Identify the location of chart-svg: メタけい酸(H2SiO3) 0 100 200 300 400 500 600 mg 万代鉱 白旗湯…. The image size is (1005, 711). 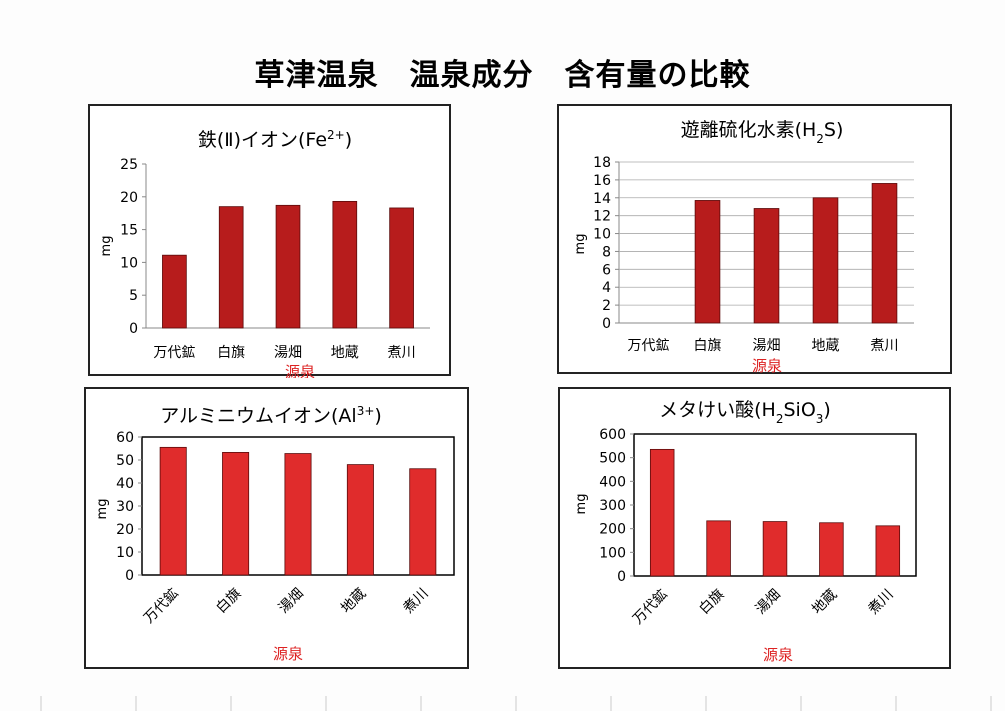
(745, 531).